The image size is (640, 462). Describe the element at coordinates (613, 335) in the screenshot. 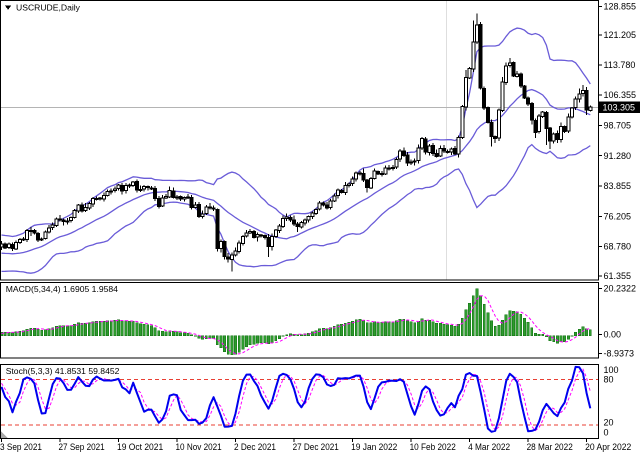

I see `svg-text: 0.00` at that location.